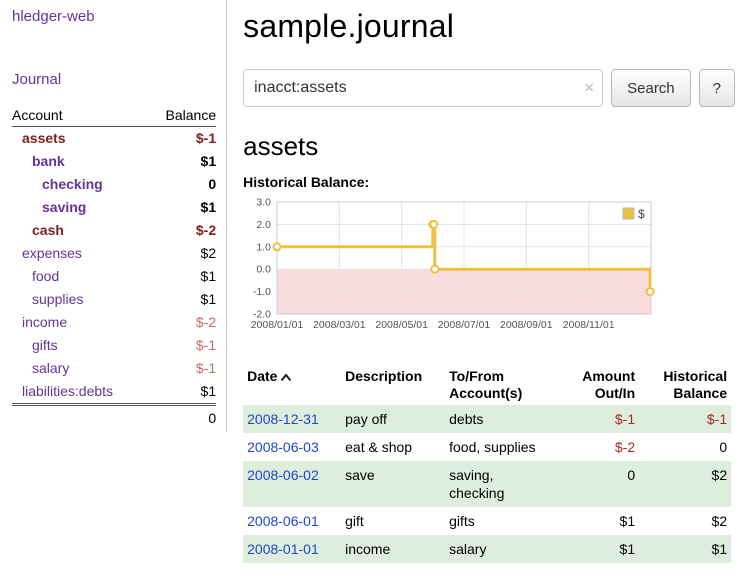 Image resolution: width=742 pixels, height=582 pixels. I want to click on account-row: salary $-1, so click(114, 368).